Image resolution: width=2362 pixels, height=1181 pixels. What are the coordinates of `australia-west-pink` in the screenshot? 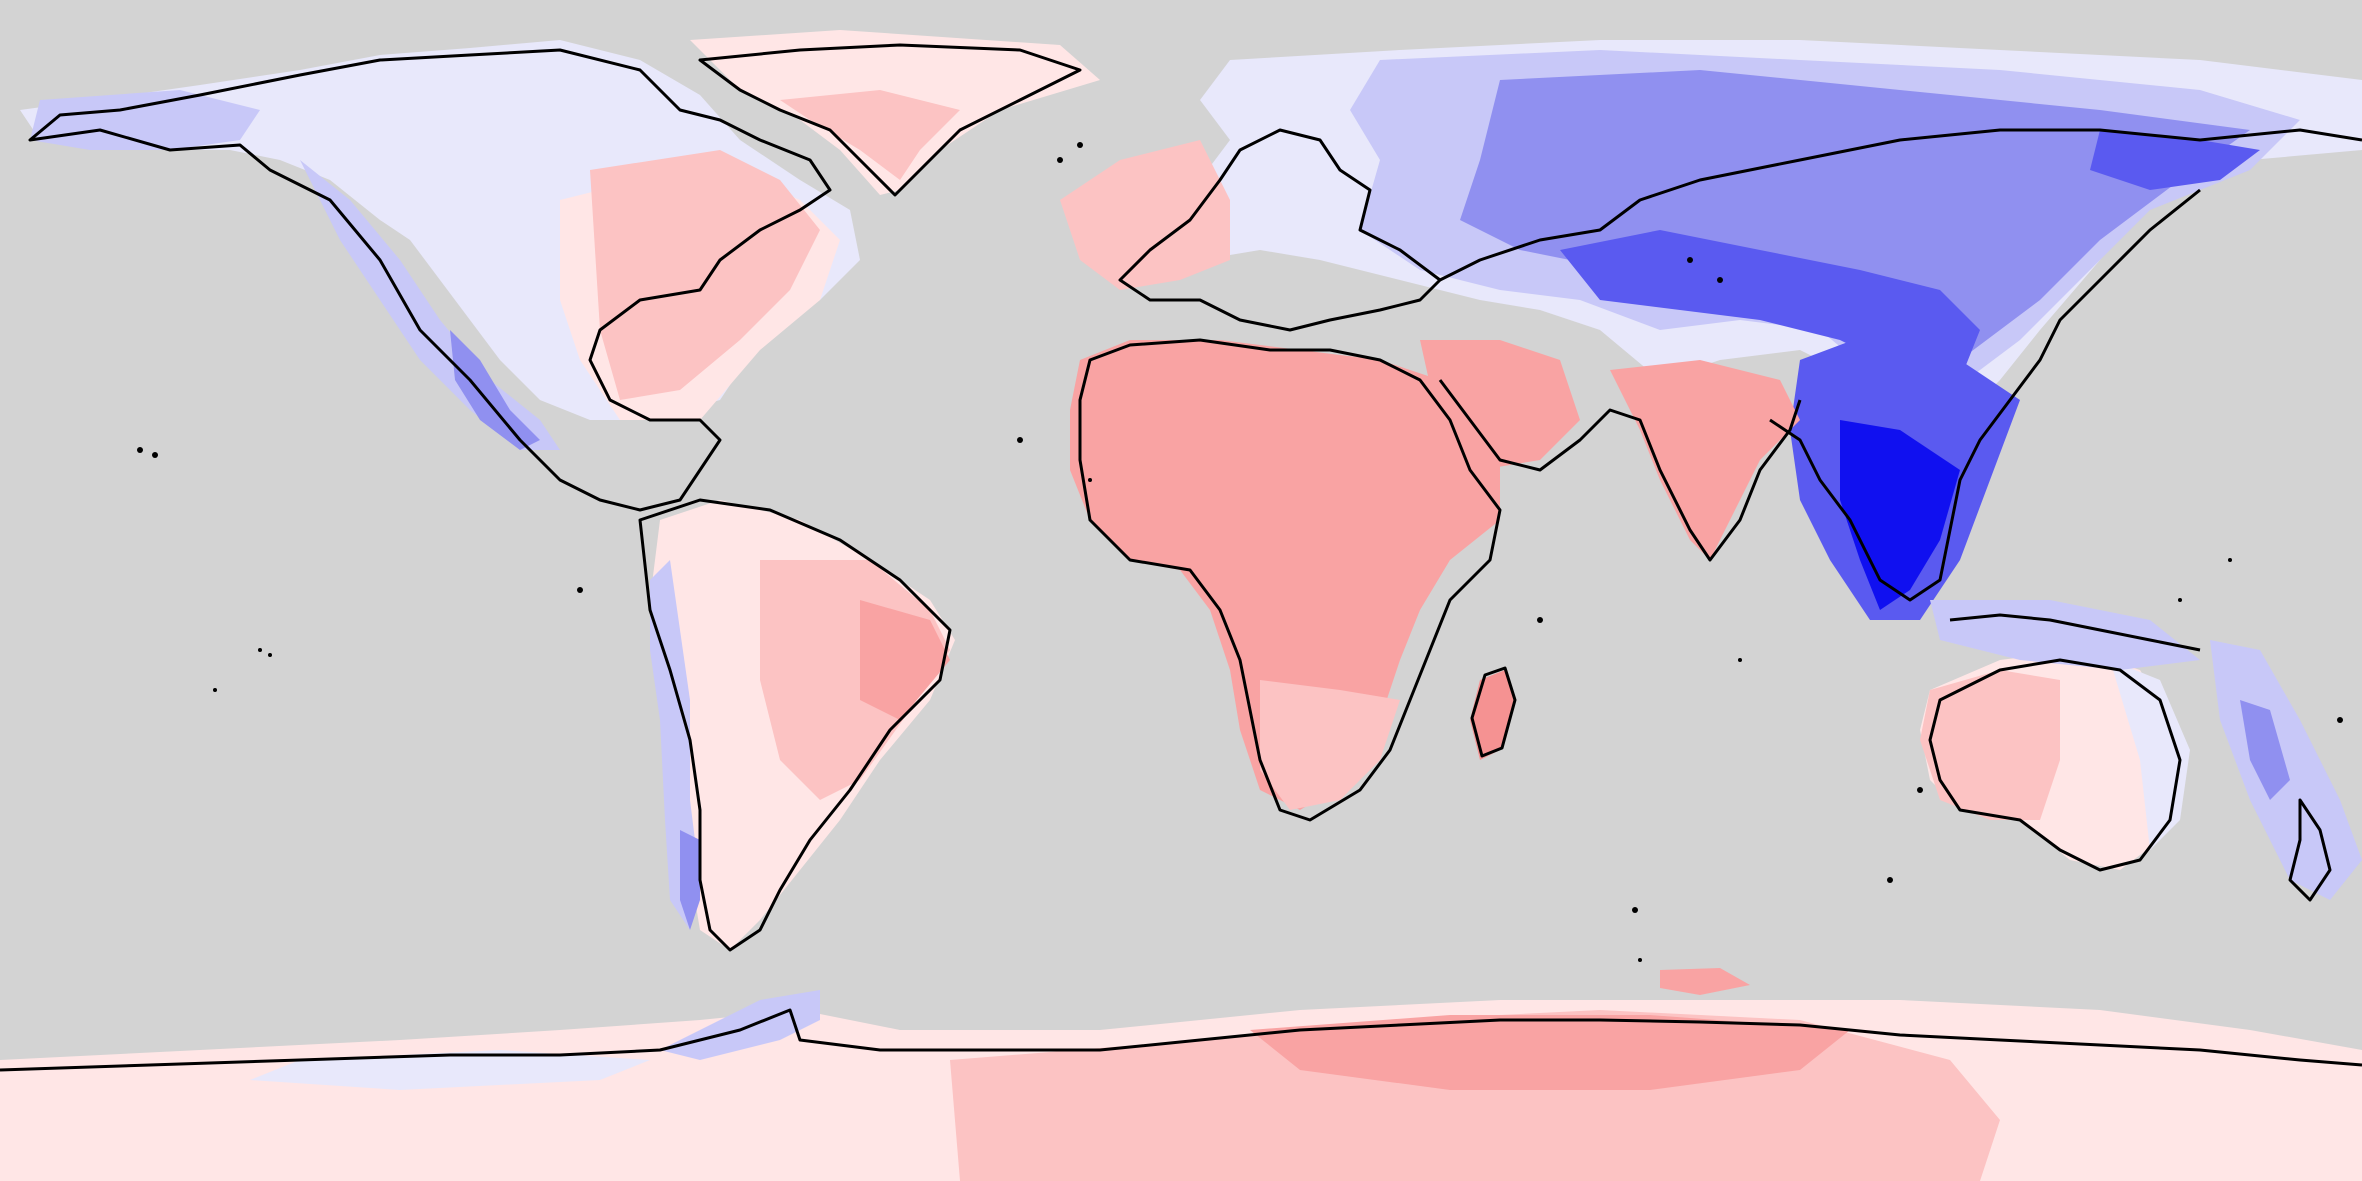 It's located at (1990, 745).